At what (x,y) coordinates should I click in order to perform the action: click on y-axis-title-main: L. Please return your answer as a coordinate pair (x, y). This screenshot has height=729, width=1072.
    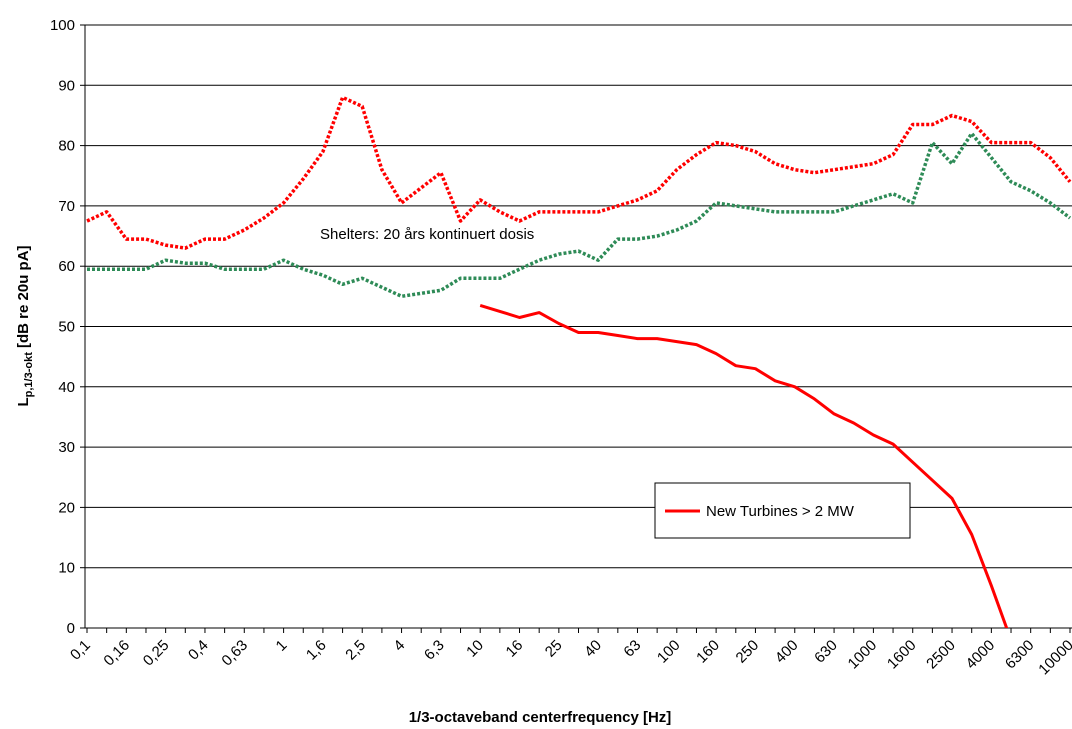
    Looking at the image, I should click on (23, 401).